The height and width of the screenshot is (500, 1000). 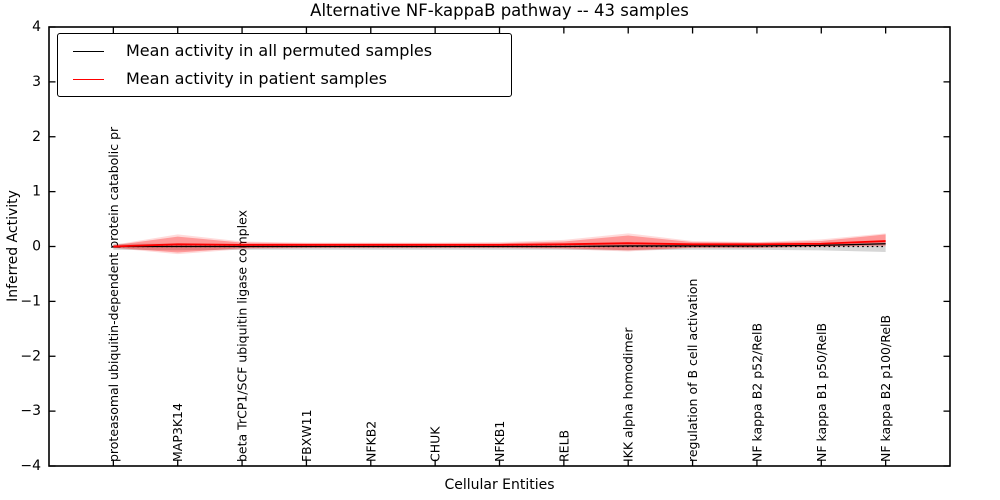 What do you see at coordinates (36, 247) in the screenshot?
I see `y-tick-label: 0` at bounding box center [36, 247].